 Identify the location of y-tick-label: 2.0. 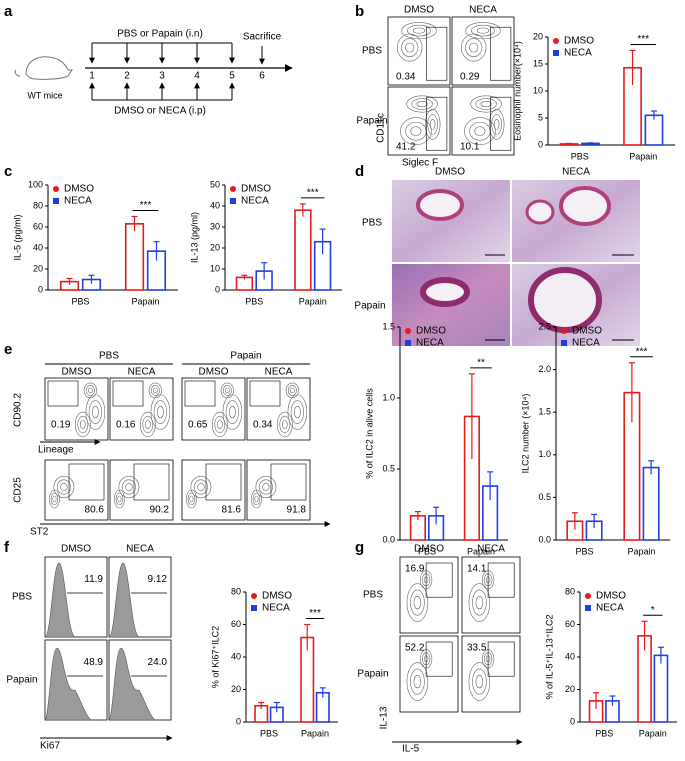
(544, 369).